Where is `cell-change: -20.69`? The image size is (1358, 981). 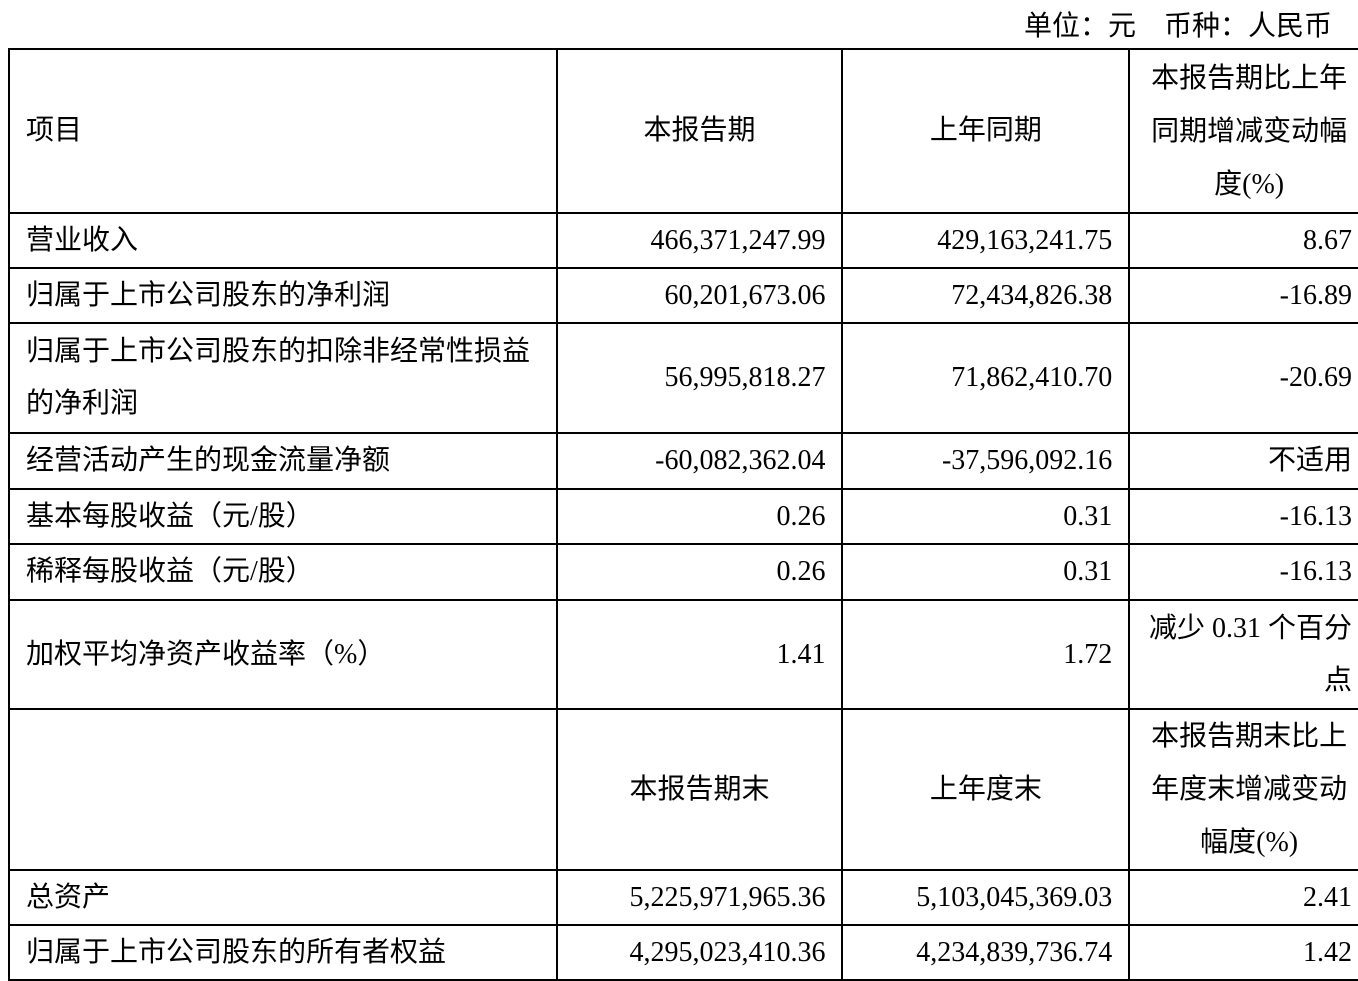
cell-change: -20.69 is located at coordinates (1243, 378).